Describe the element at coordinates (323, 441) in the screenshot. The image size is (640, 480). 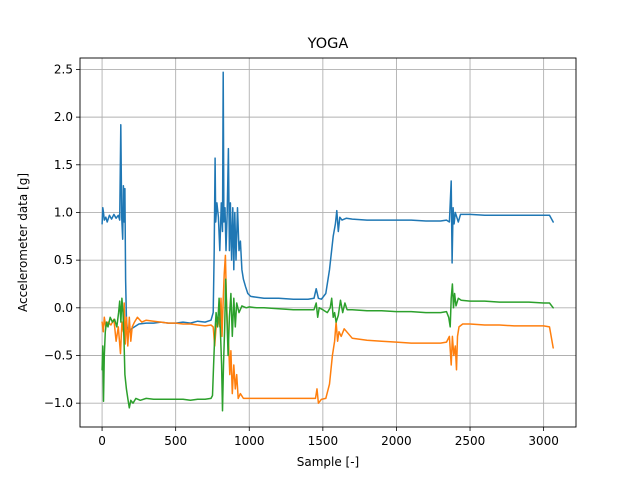
I see `x-tick-label: 1500` at that location.